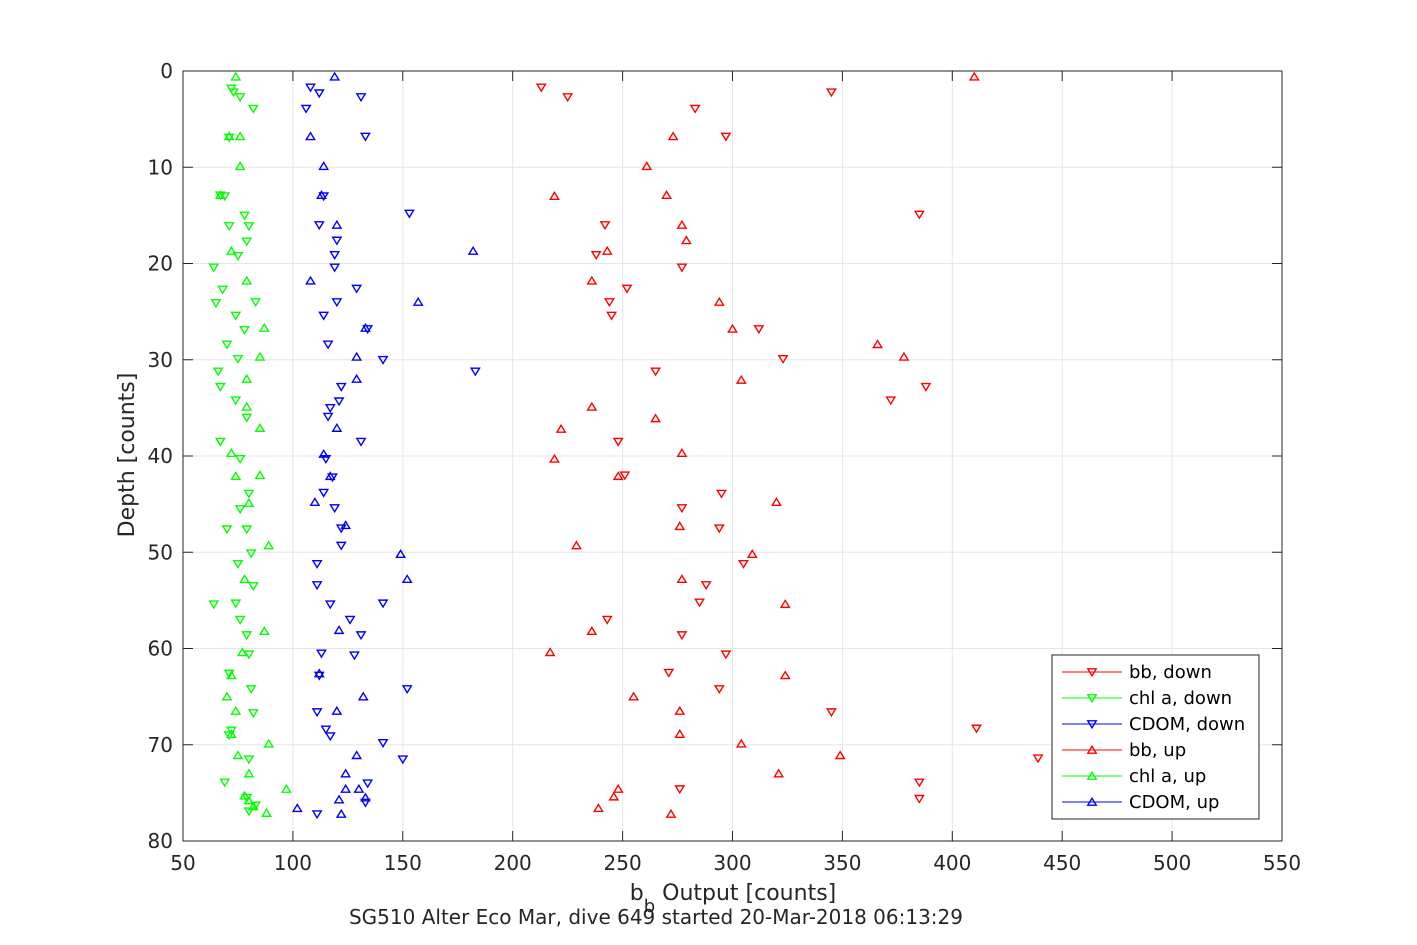 Image resolution: width=1417 pixels, height=945 pixels. What do you see at coordinates (1140, 802) in the screenshot?
I see `legend-item: CDOM, up` at bounding box center [1140, 802].